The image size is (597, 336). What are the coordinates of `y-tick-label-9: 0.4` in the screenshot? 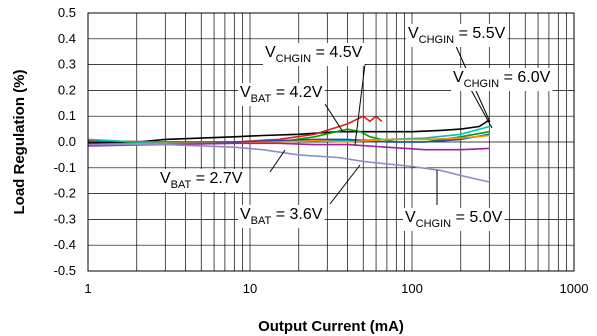 It's located at (67, 38).